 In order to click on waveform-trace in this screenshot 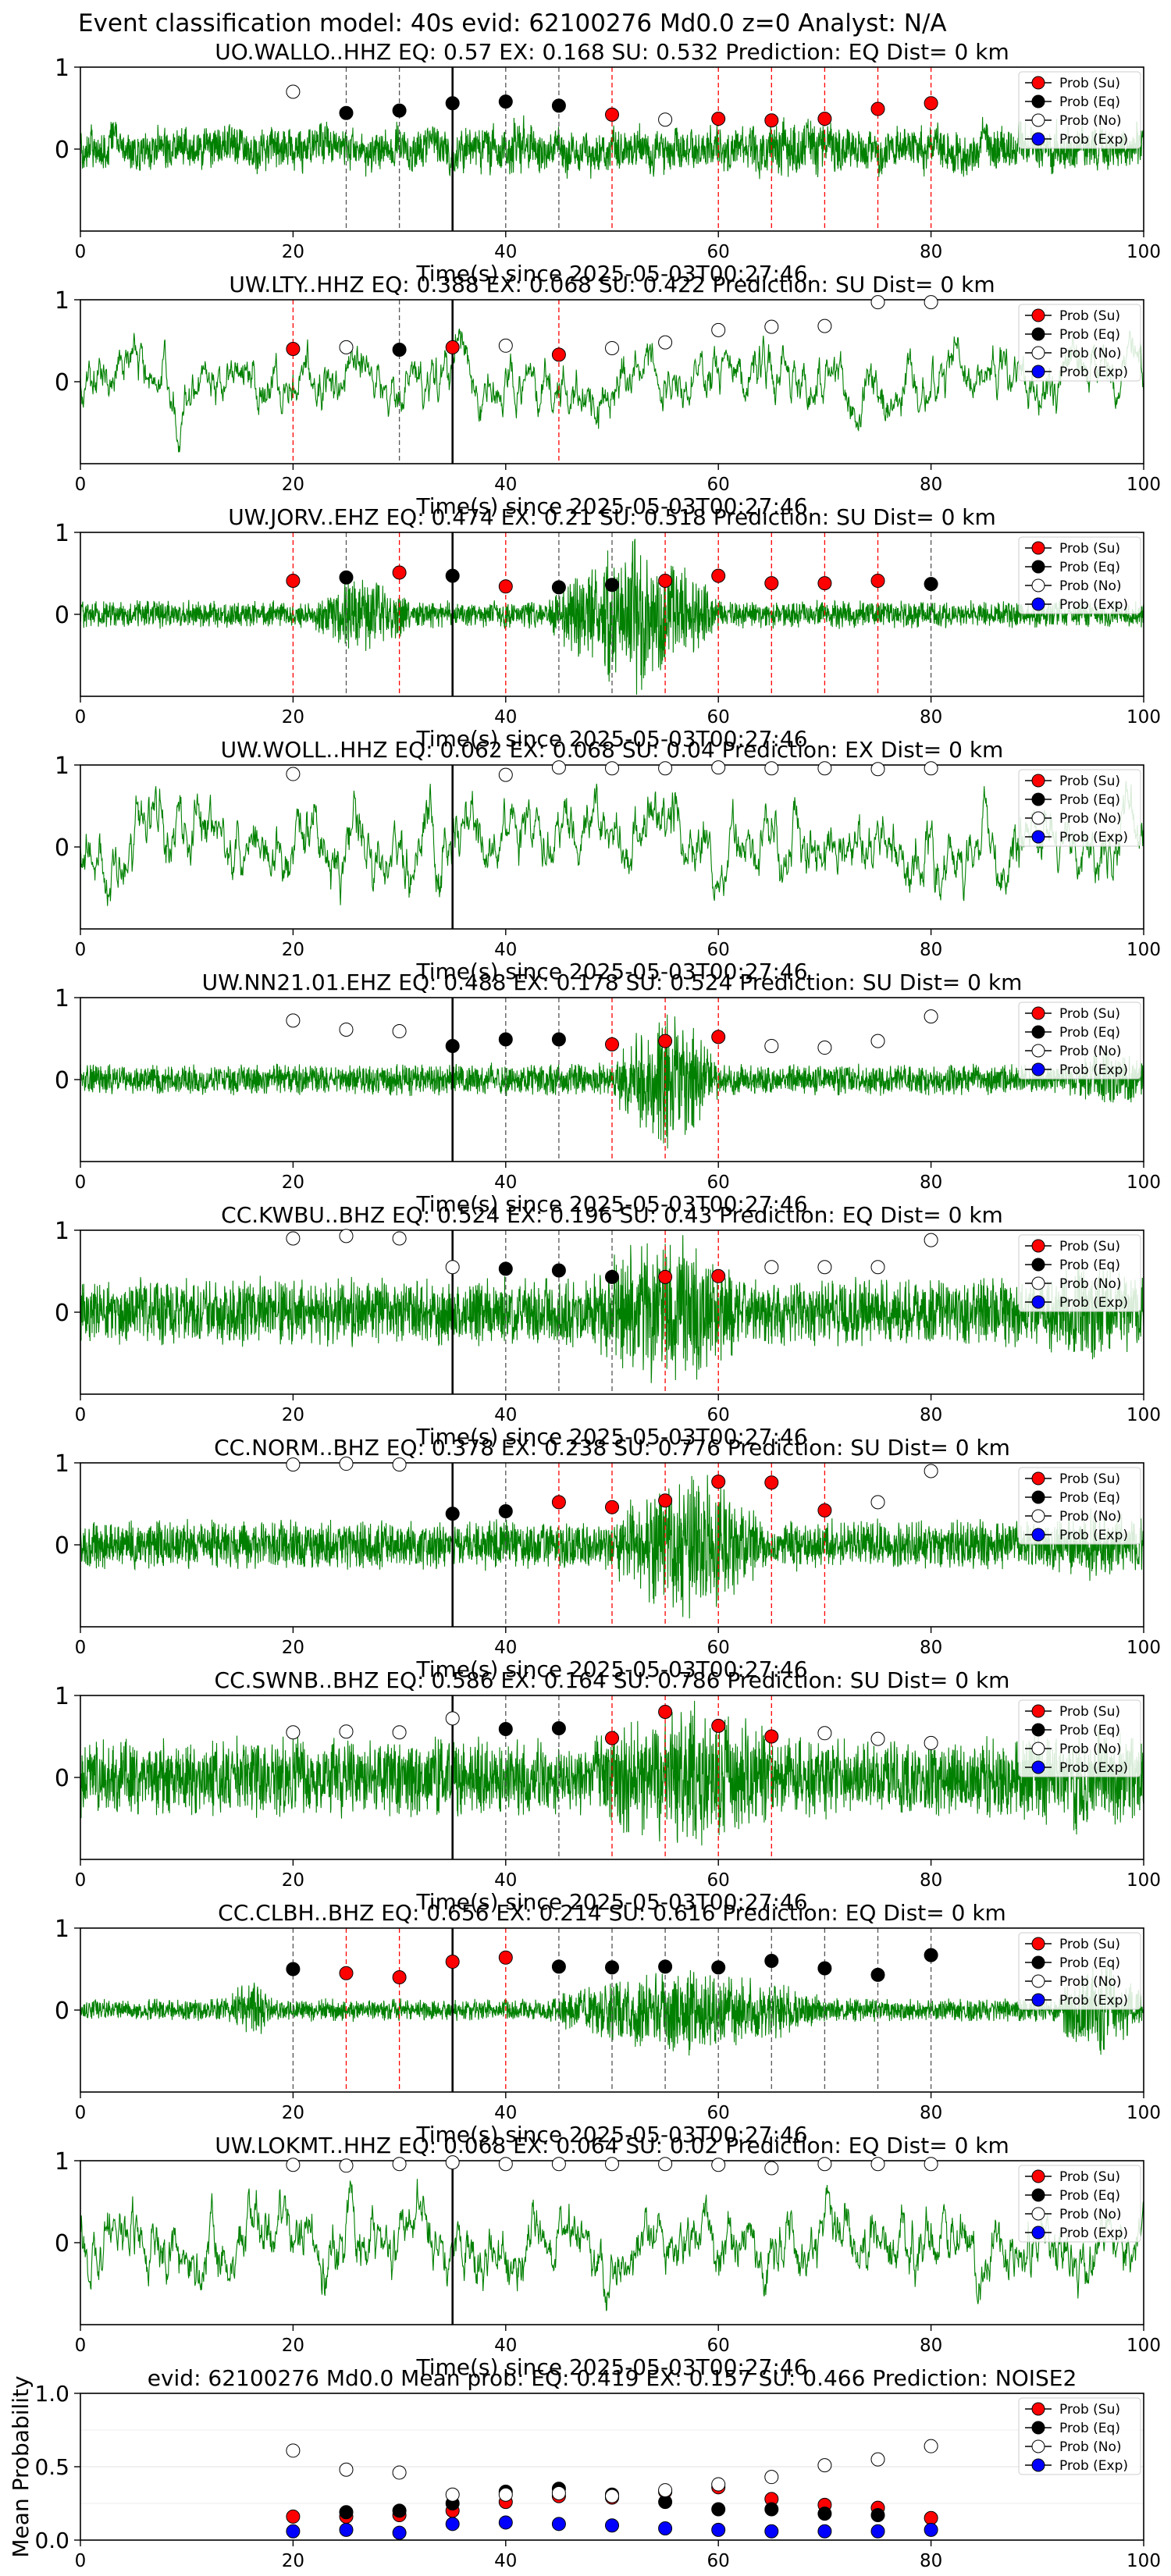, I will do `click(612, 617)`.